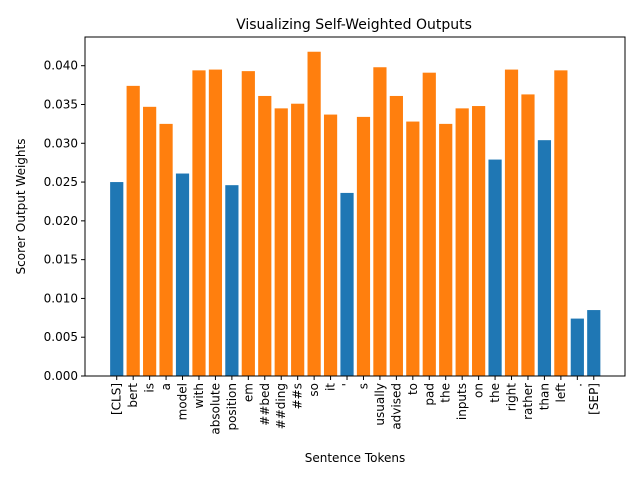 This screenshot has height=480, width=640. What do you see at coordinates (281, 406) in the screenshot?
I see `x-tick-label: ##ding` at bounding box center [281, 406].